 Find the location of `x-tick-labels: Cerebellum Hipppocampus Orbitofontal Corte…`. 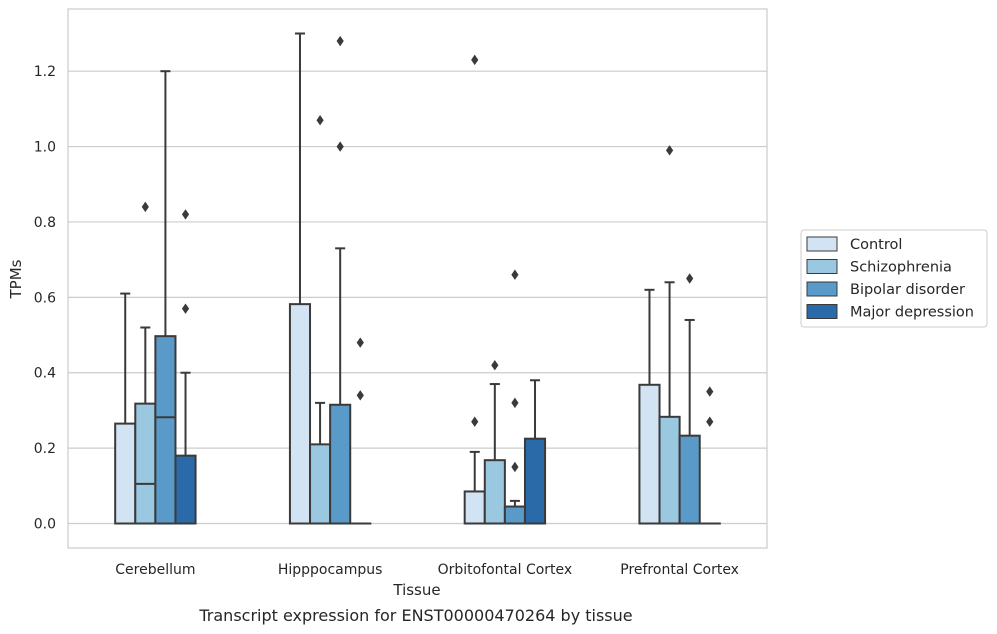

x-tick-labels: Cerebellum Hipppocampus Orbitofontal Corte… is located at coordinates (427, 570).